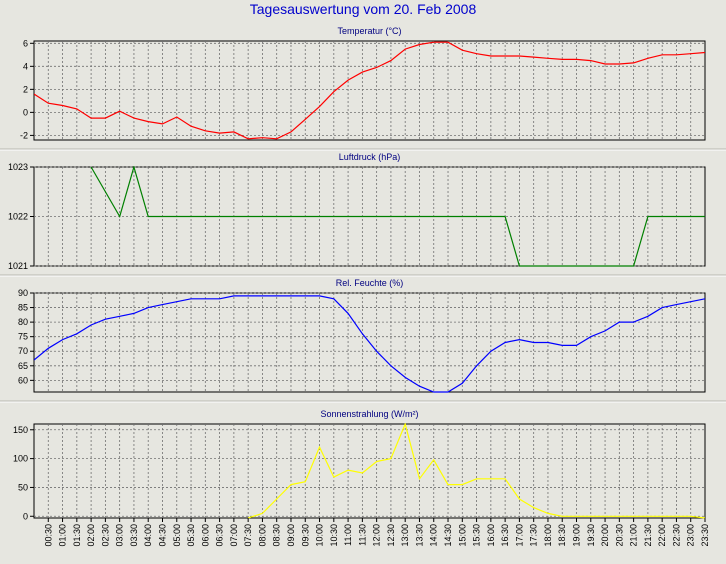  Describe the element at coordinates (77, 535) in the screenshot. I see `x-tick-label: 01:30` at that location.